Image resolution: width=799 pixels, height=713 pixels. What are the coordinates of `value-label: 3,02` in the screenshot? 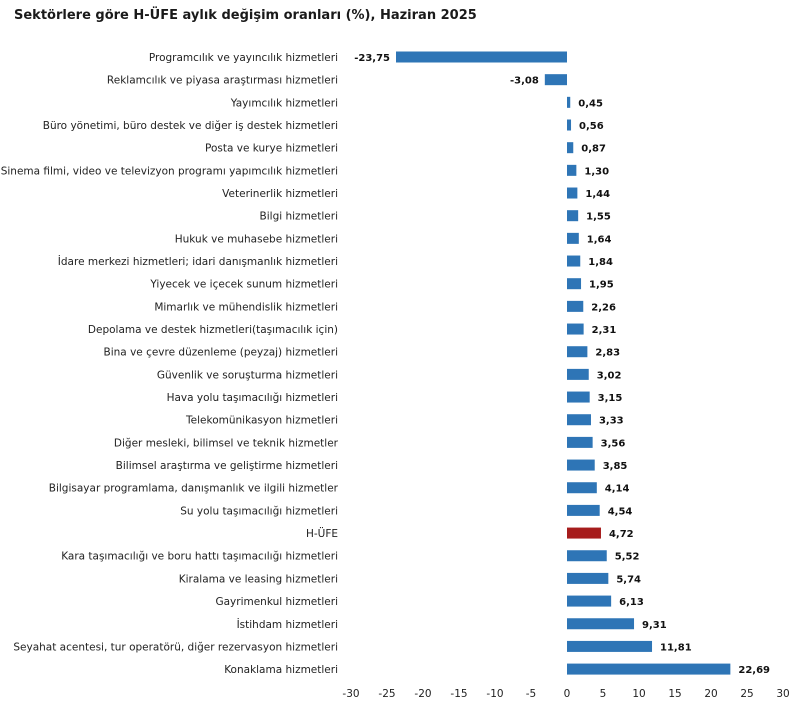 It's located at (609, 375).